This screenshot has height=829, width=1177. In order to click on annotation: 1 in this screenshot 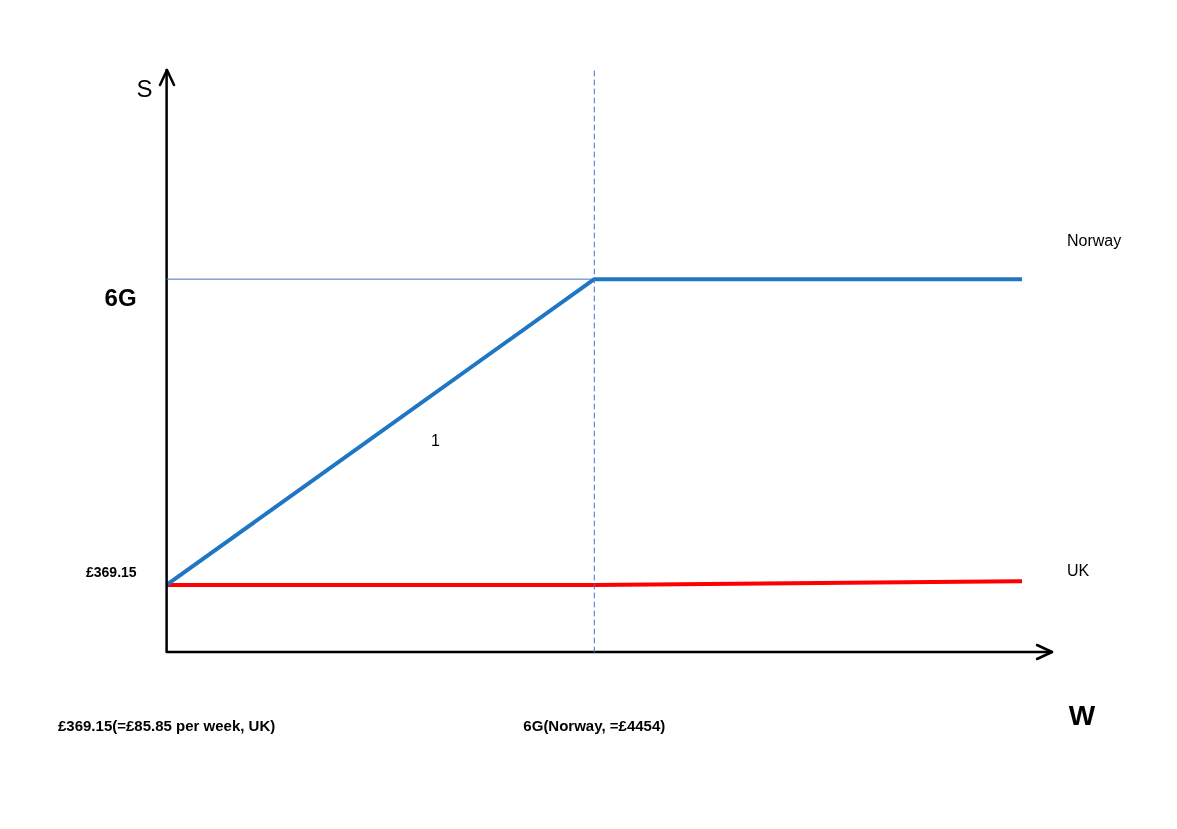, I will do `click(436, 441)`.